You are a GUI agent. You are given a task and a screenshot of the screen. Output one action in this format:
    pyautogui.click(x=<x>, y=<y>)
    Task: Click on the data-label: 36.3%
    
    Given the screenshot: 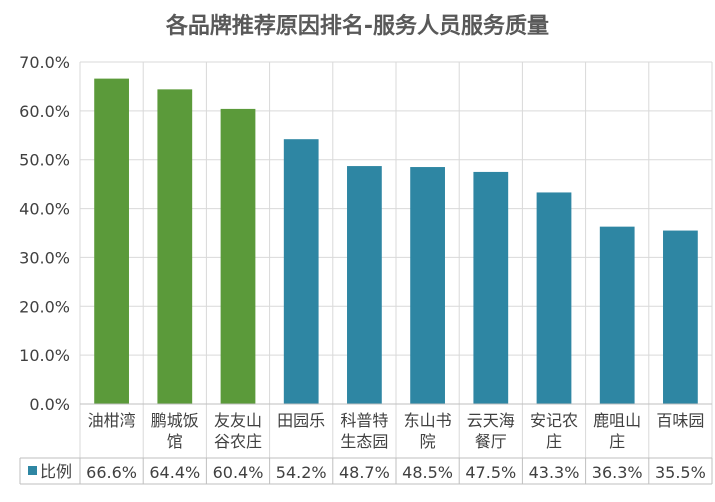 What is the action you would take?
    pyautogui.click(x=617, y=472)
    